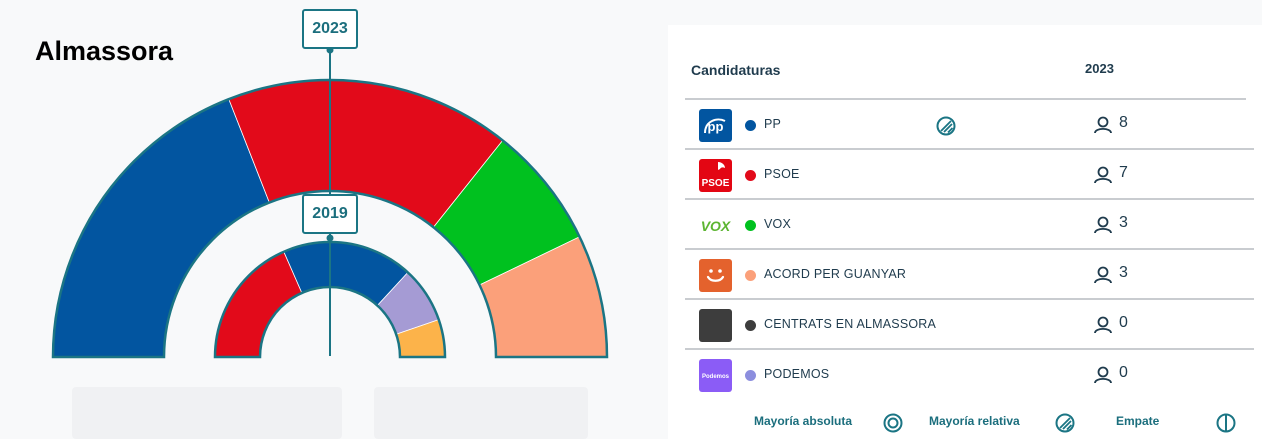 This screenshot has width=1262, height=439. I want to click on podemos-logo: Podemos, so click(715, 375).